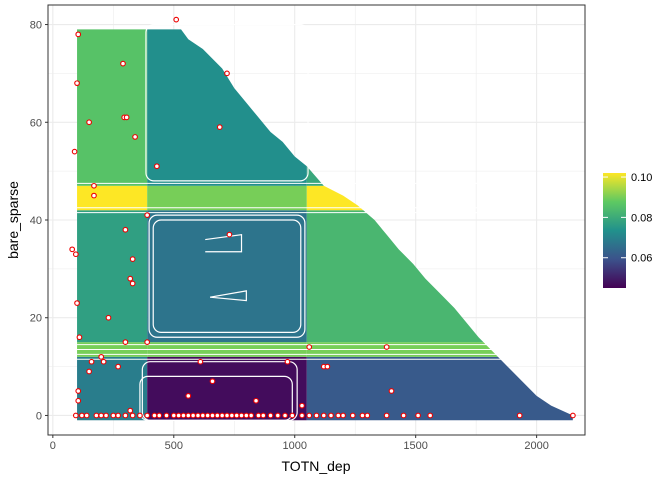  What do you see at coordinates (36, 26) in the screenshot?
I see `y-tick-label: 80` at bounding box center [36, 26].